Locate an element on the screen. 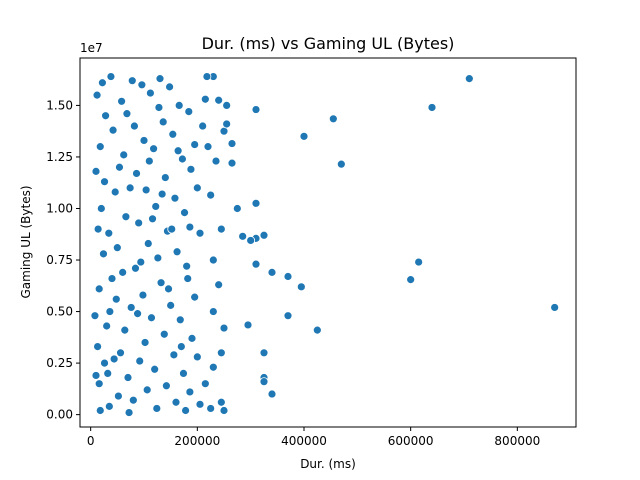 The width and height of the screenshot is (640, 480). x-tick-label: 0 is located at coordinates (91, 441).